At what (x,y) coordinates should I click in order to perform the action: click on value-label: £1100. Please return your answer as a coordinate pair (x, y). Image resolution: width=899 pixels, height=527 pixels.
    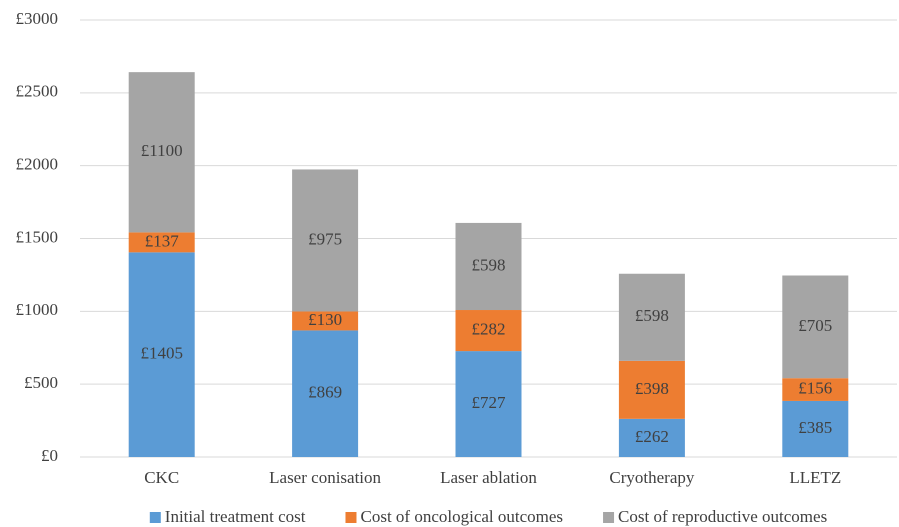
    Looking at the image, I should click on (162, 150).